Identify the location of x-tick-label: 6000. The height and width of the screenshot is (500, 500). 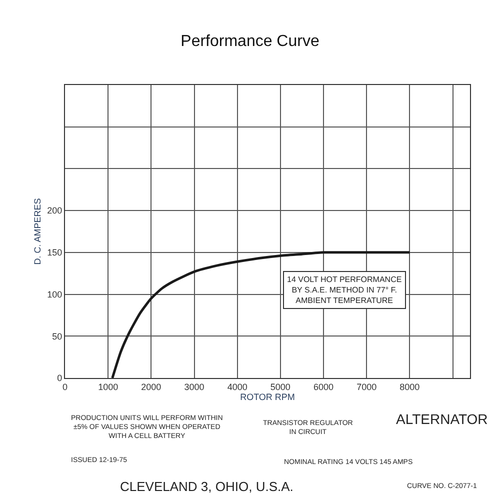
(323, 387).